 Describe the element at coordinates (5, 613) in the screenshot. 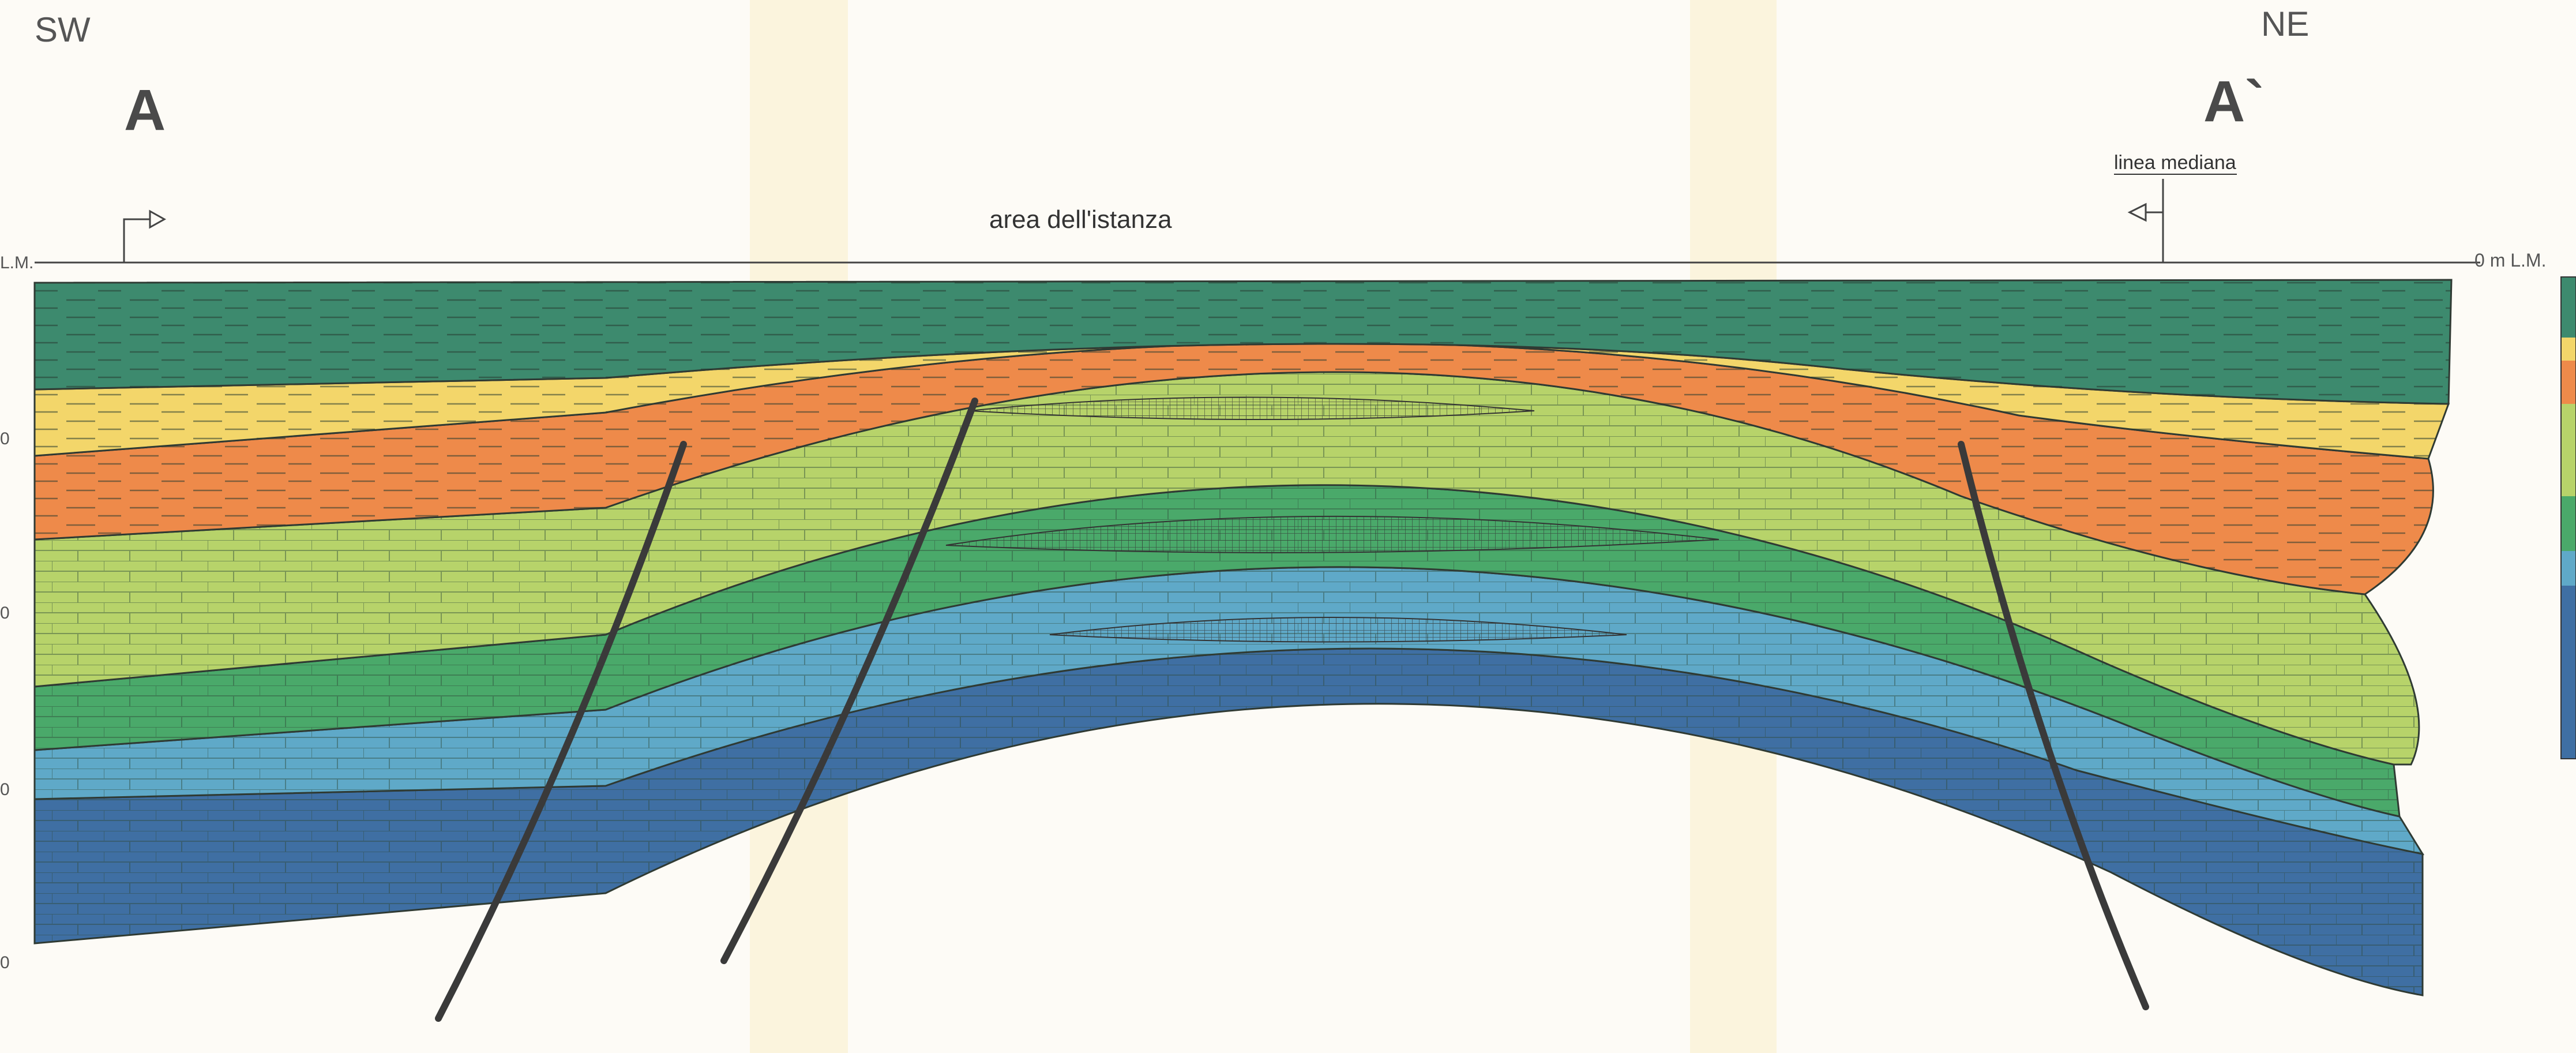

I see `depth-tick-2: 0` at that location.